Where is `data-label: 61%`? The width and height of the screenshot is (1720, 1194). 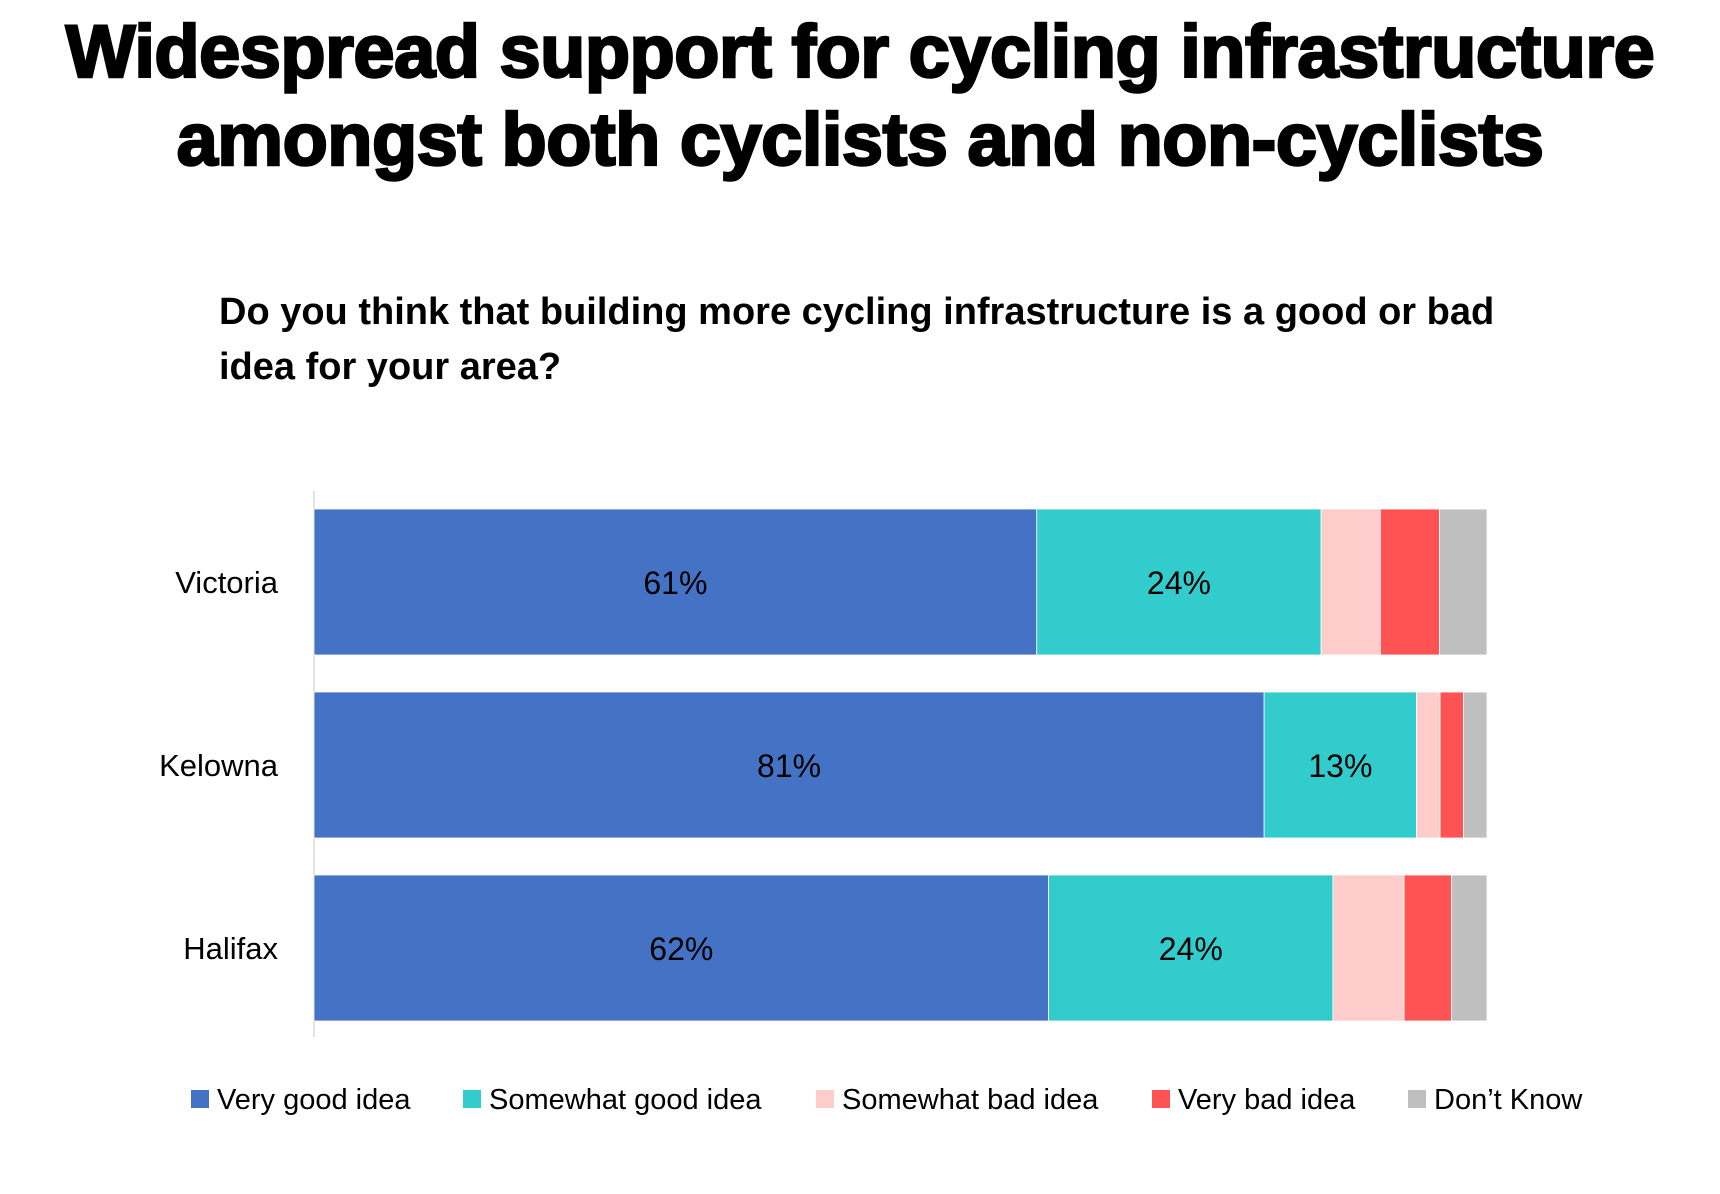
data-label: 61% is located at coordinates (675, 583).